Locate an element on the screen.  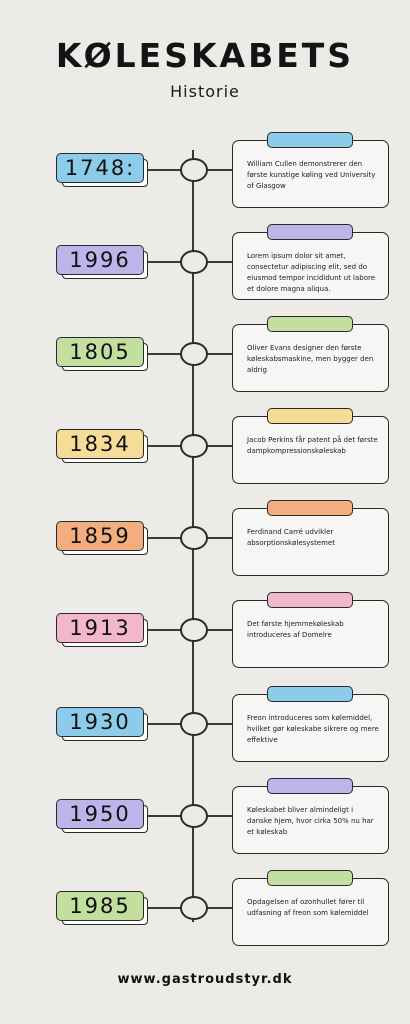
year-label: 1930 is located at coordinates (100, 722).